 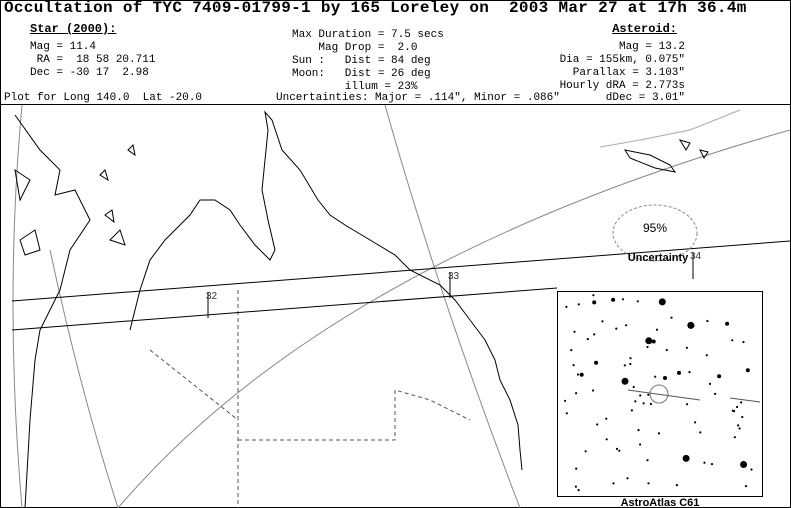 What do you see at coordinates (212, 296) in the screenshot?
I see `time-label: 32` at bounding box center [212, 296].